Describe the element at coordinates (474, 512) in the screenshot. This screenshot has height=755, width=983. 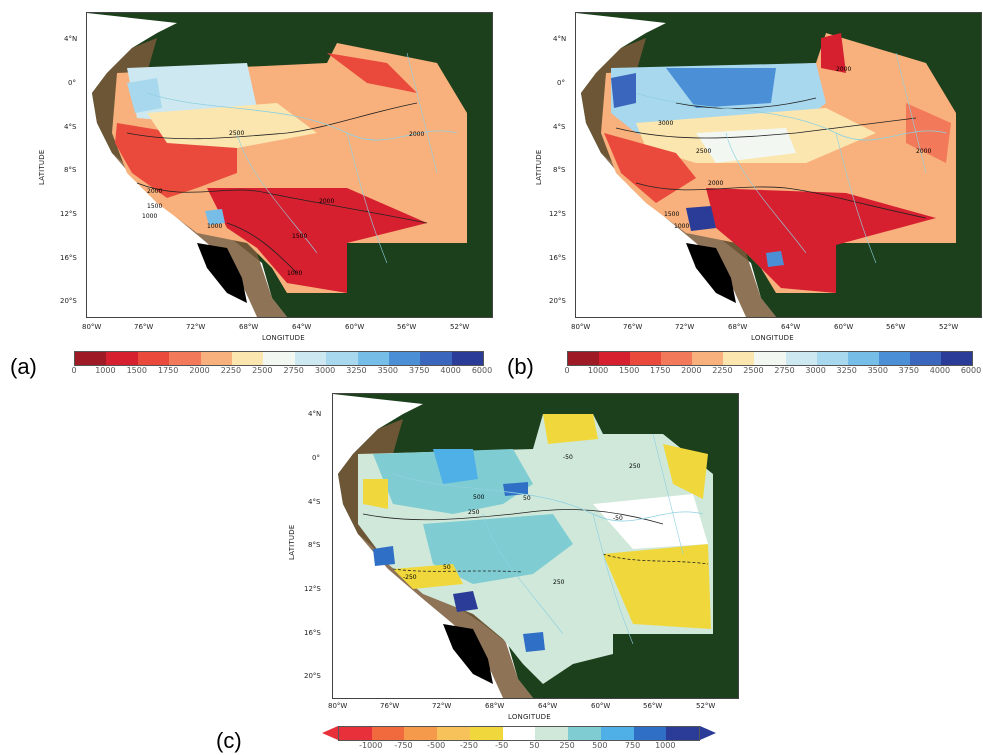
I see `contour-label-c-4: 250` at that location.